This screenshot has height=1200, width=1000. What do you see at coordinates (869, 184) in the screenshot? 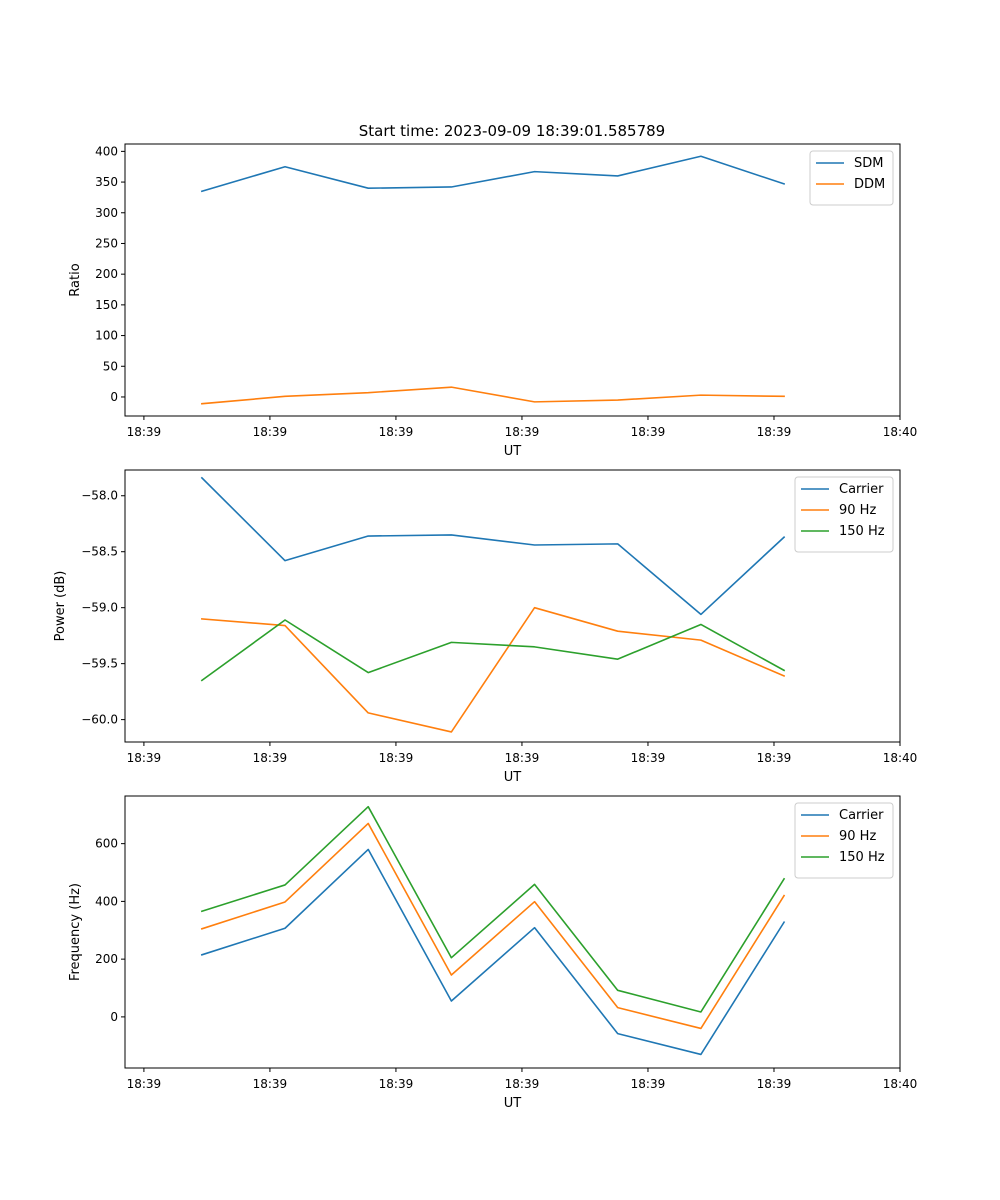
I see `legend-label: DDM` at bounding box center [869, 184].